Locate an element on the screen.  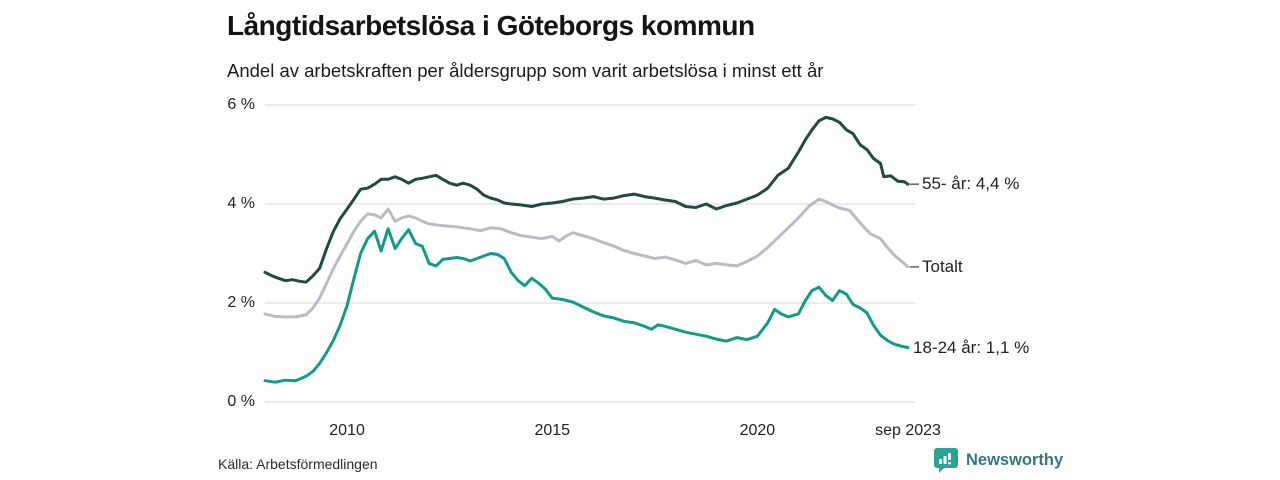
x-axis-tick-2010: 2010 is located at coordinates (347, 430).